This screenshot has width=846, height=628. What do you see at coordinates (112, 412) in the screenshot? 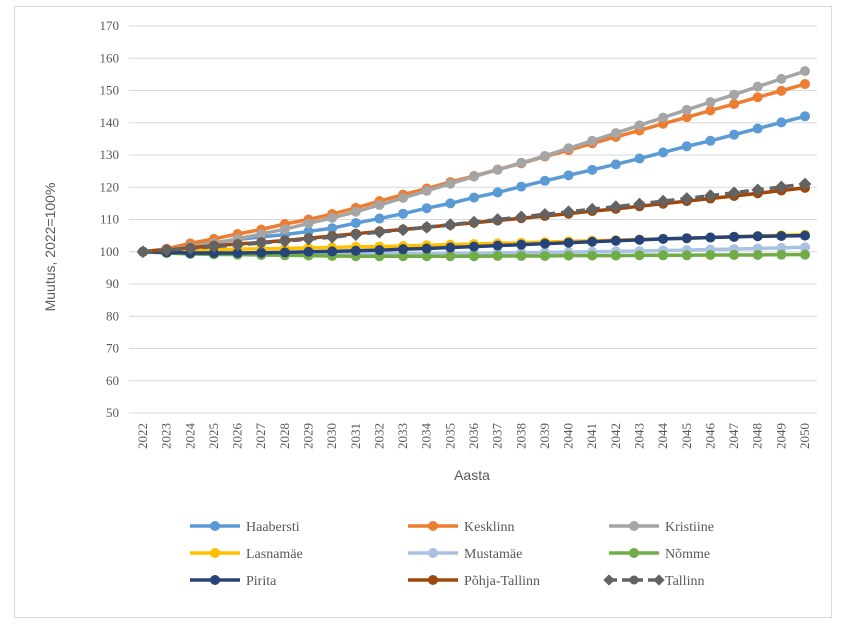
I see `y-tick-label: 50` at bounding box center [112, 412].